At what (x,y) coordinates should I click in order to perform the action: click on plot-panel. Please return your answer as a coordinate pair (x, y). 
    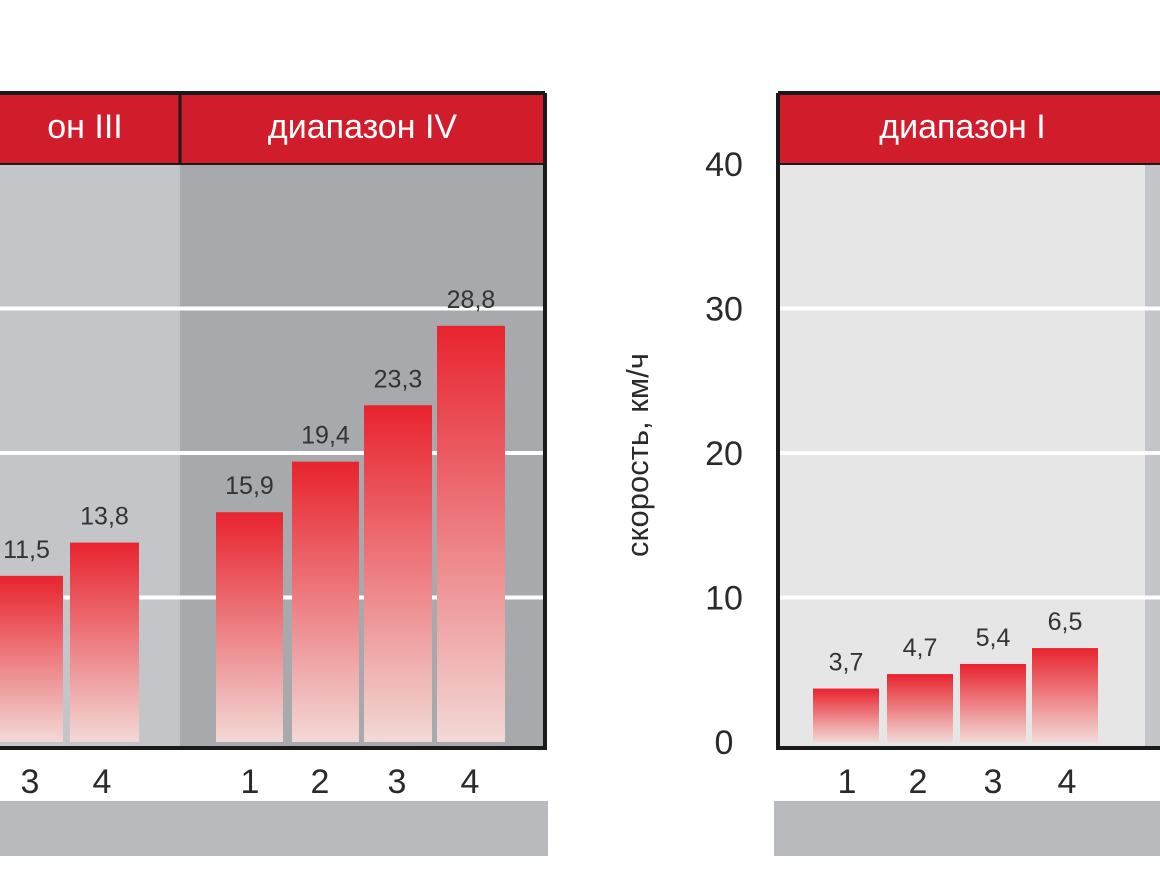
    Looking at the image, I should click on (1152, 457).